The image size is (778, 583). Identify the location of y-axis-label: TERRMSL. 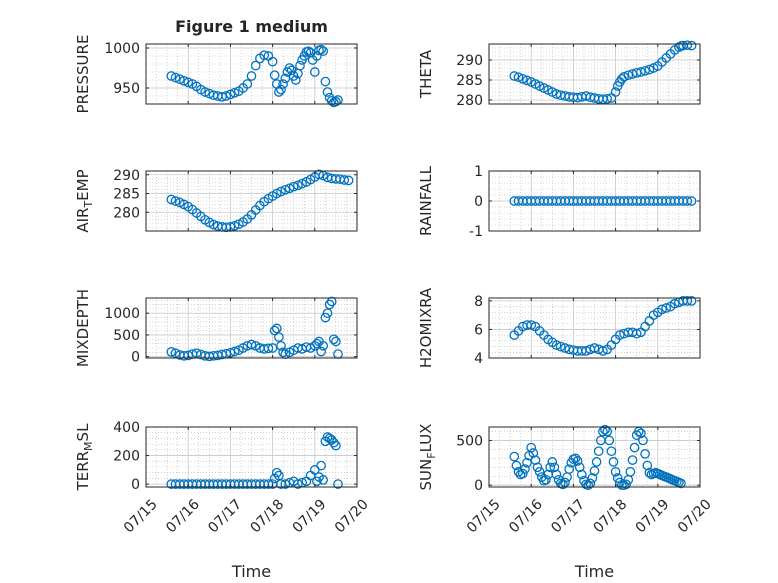
(84, 457).